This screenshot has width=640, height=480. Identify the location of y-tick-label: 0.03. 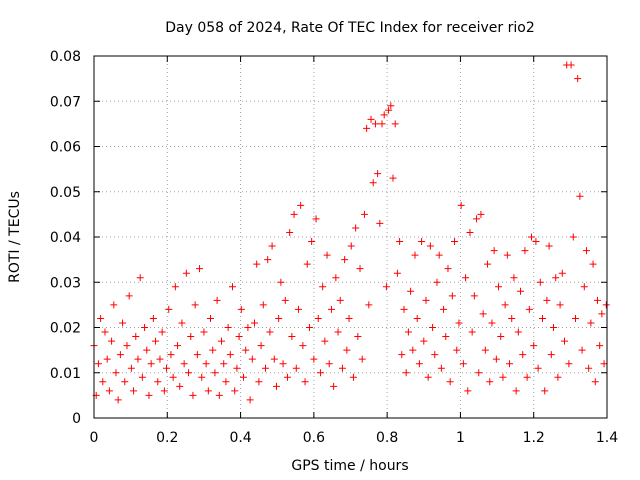
(65, 283).